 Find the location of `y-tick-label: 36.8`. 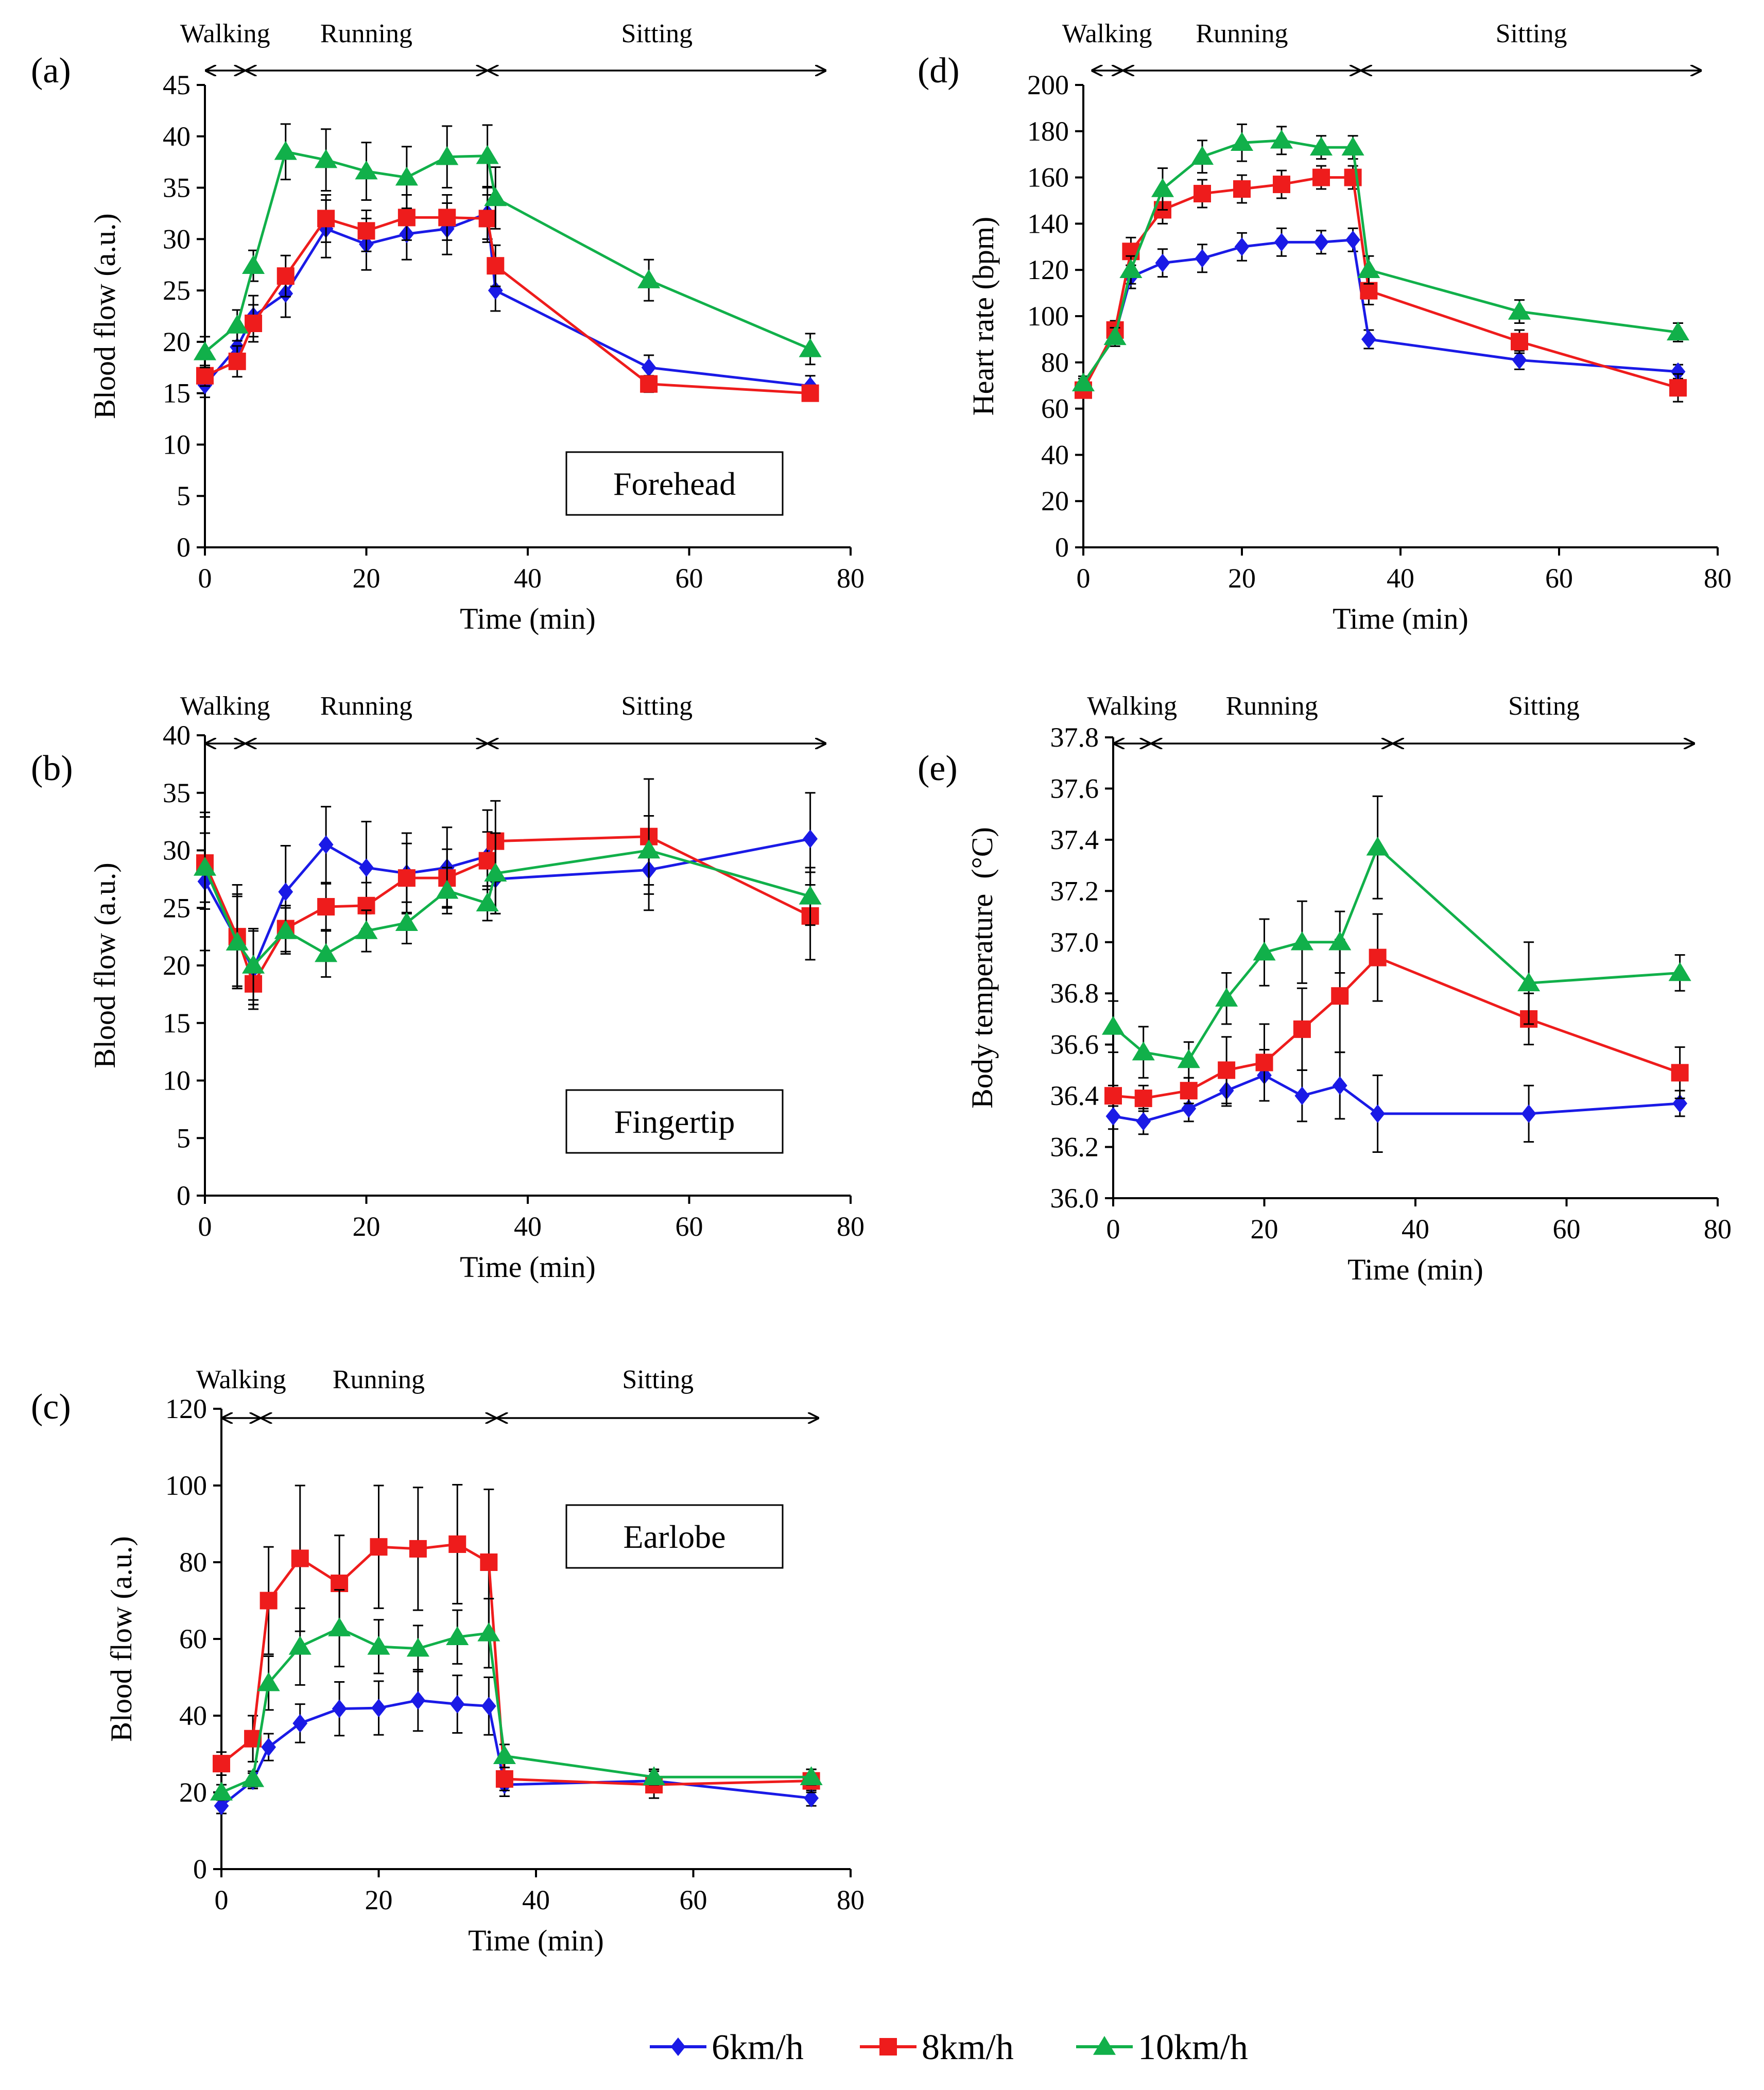

y-tick-label: 36.8 is located at coordinates (1074, 994).